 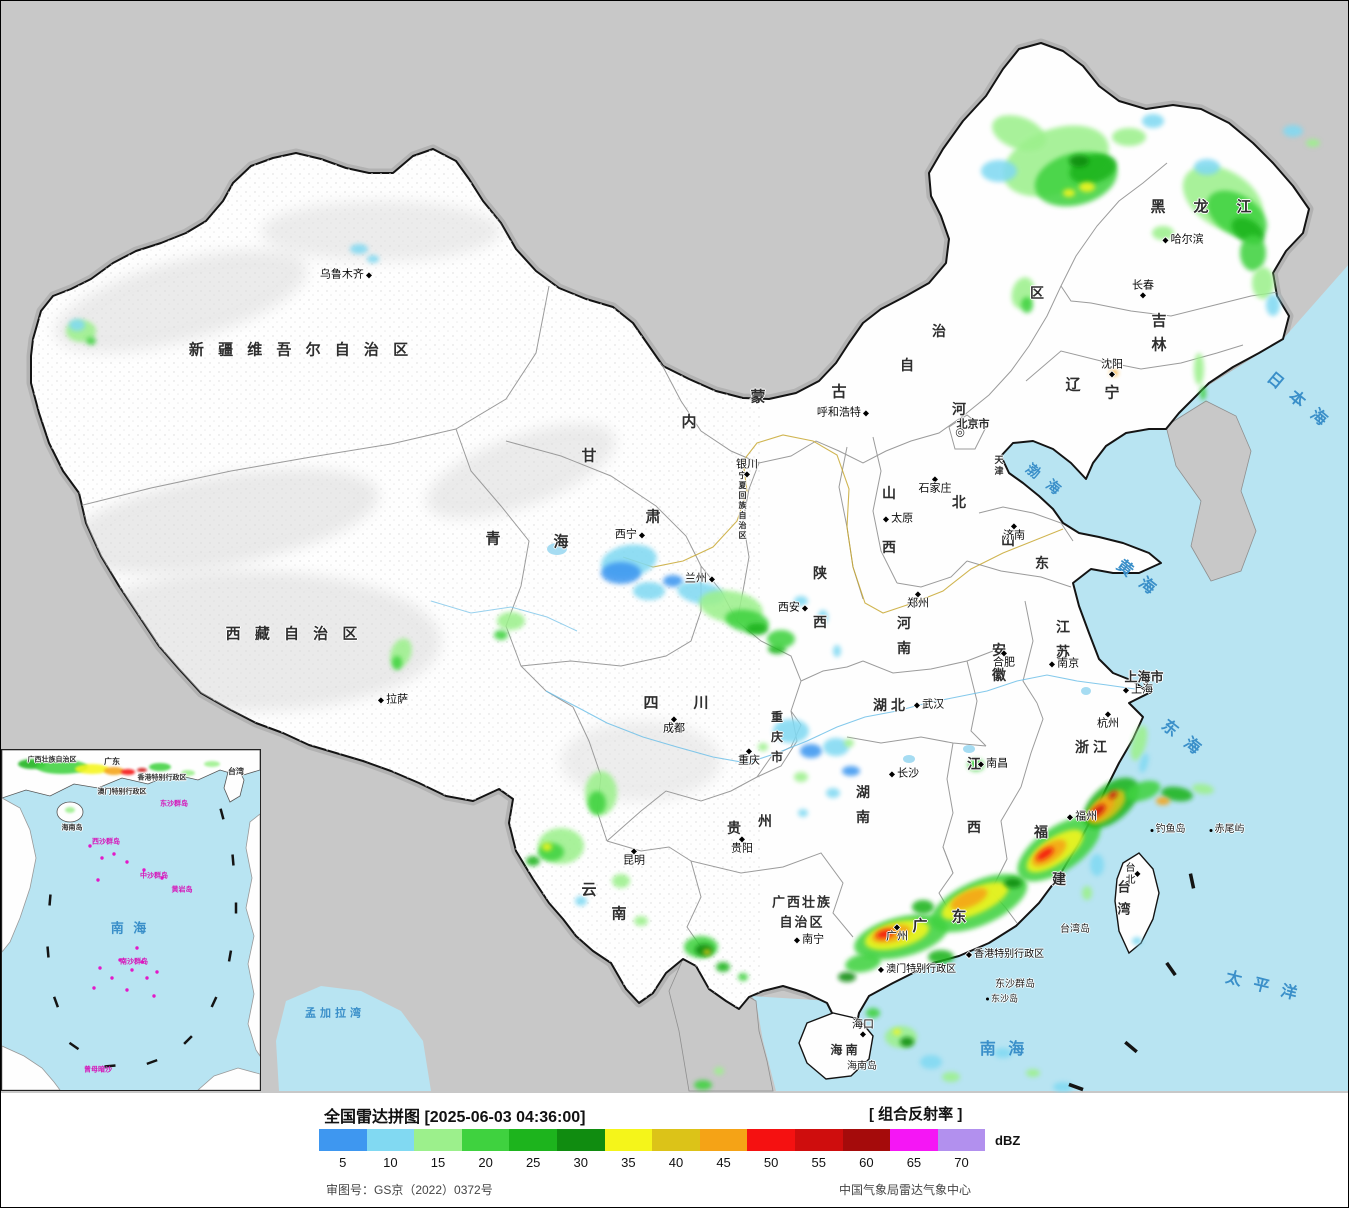 I want to click on legend-unit: dBZ, so click(x=1008, y=1140).